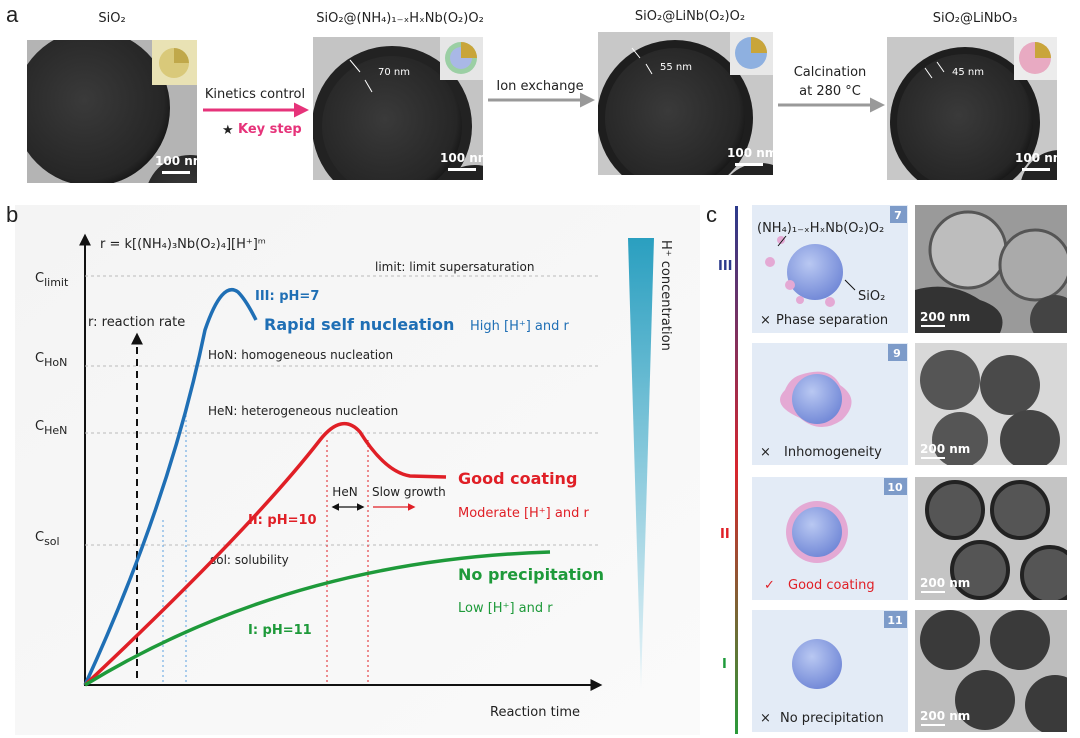 The width and height of the screenshot is (1080, 738). Describe the element at coordinates (52, 541) in the screenshot. I see `level-subscript: sol` at that location.